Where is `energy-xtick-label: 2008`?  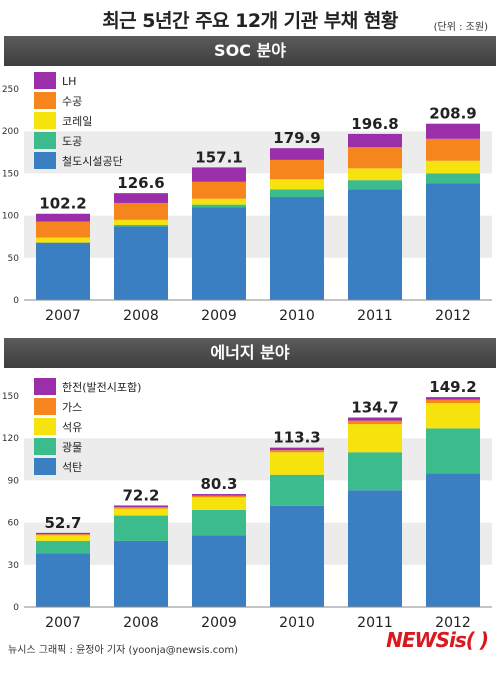
energy-xtick-label: 2008 is located at coordinates (141, 621).